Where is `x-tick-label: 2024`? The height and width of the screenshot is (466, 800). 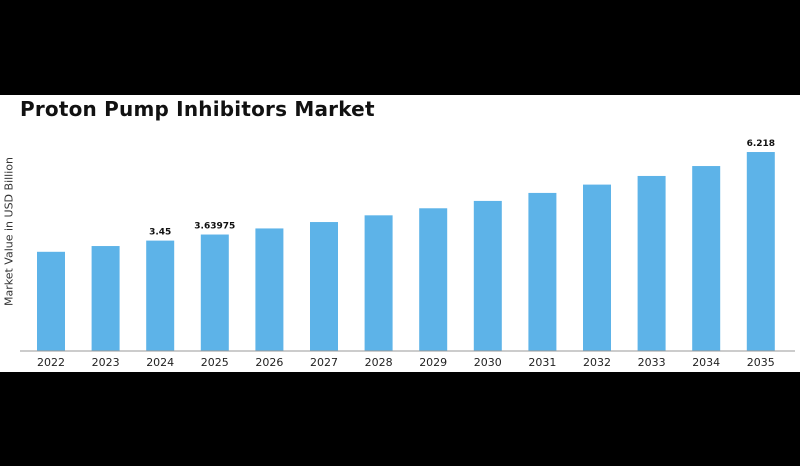 x-tick-label: 2024 is located at coordinates (160, 362).